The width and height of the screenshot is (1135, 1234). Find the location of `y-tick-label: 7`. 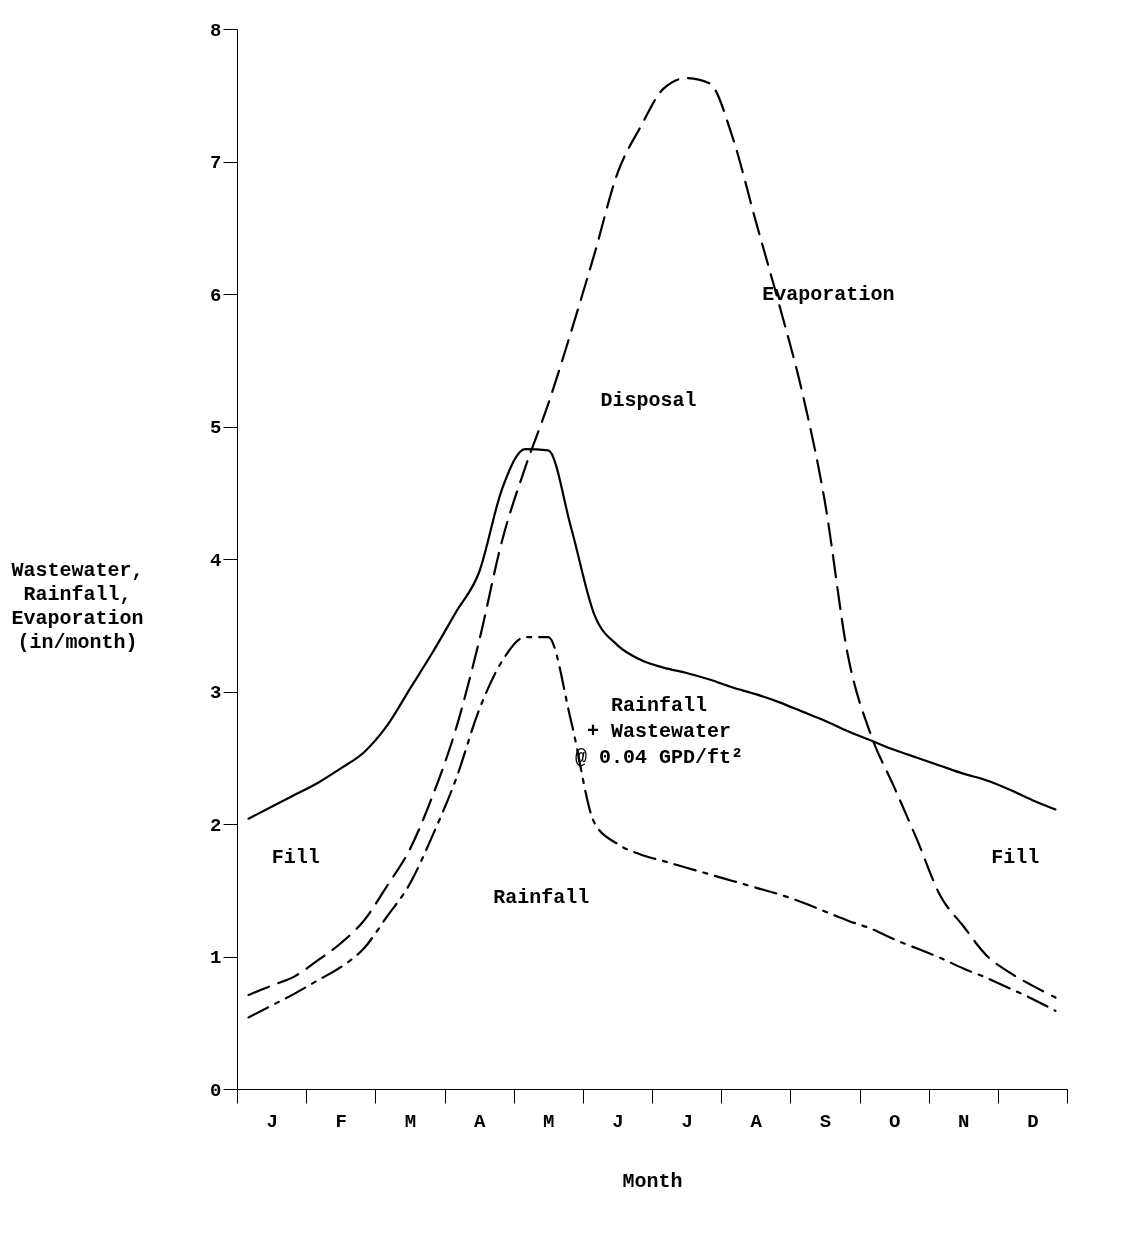

y-tick-label: 7 is located at coordinates (216, 163).